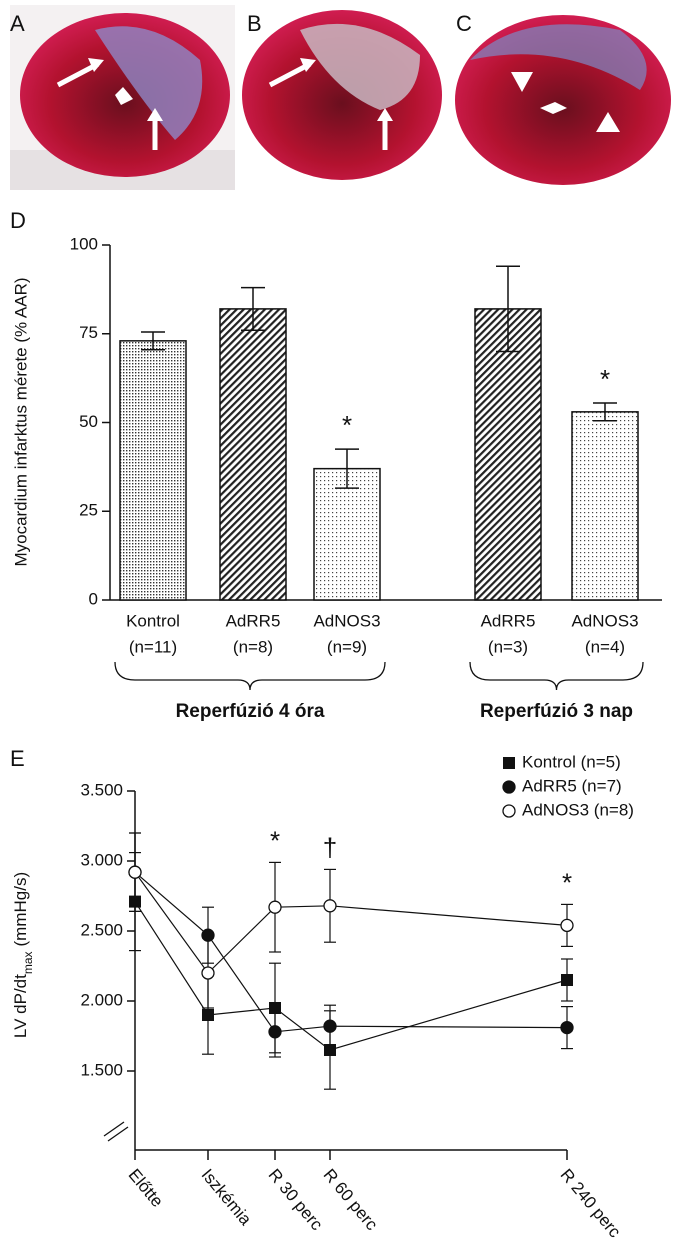 The height and width of the screenshot is (1260, 679). What do you see at coordinates (296, 1199) in the screenshot?
I see `x-tick-label: R 30 perc` at bounding box center [296, 1199].